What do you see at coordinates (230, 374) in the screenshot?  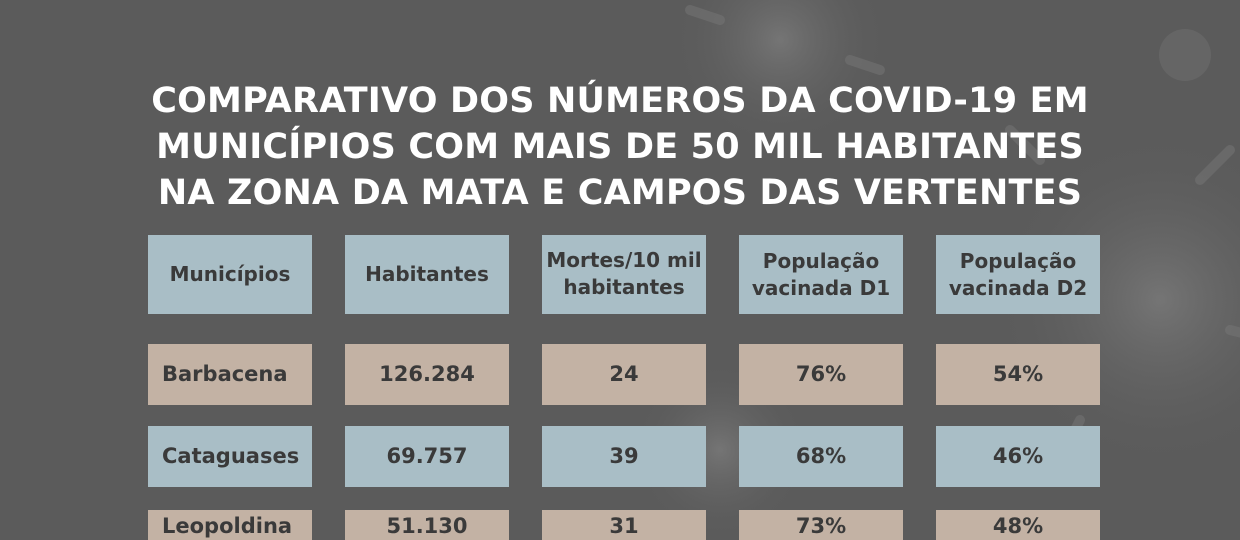 I see `municipio-cell: Barbacena` at bounding box center [230, 374].